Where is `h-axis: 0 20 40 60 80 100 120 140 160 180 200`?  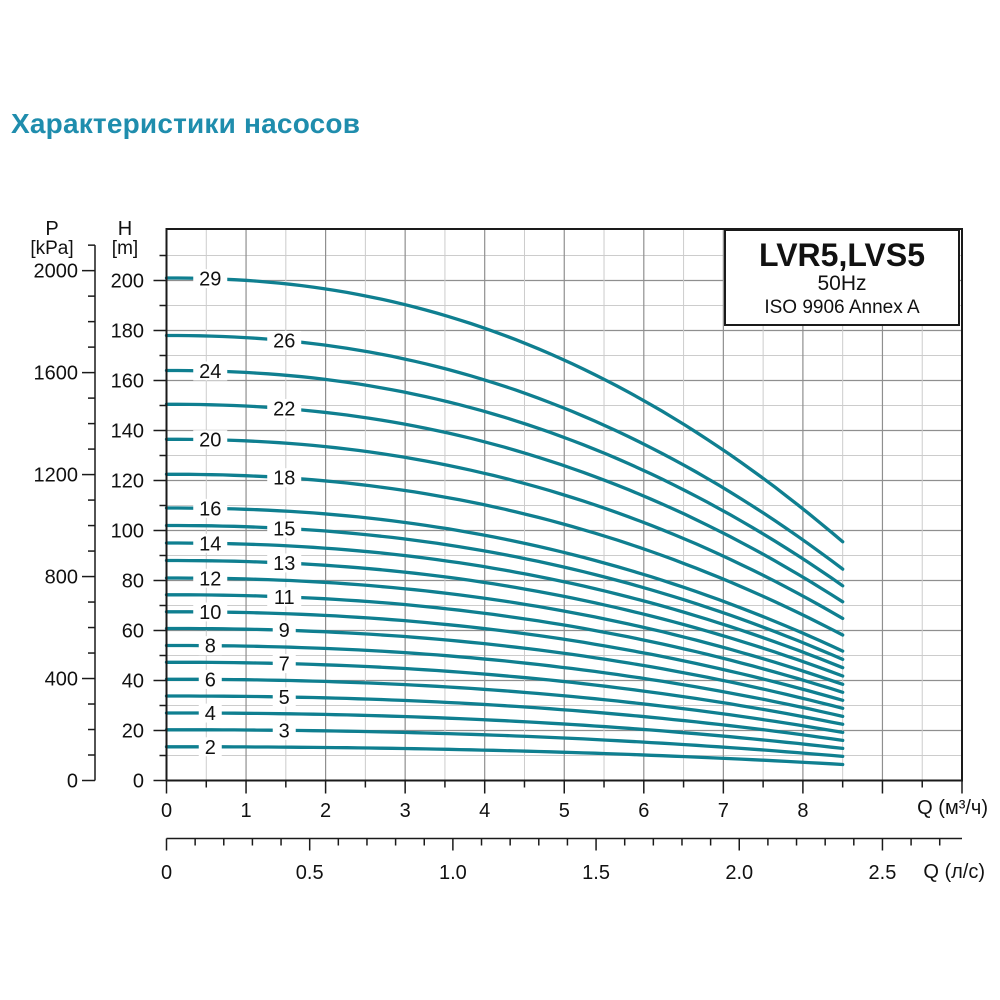 h-axis: 0 20 40 60 80 100 120 140 160 180 200 is located at coordinates (139, 523).